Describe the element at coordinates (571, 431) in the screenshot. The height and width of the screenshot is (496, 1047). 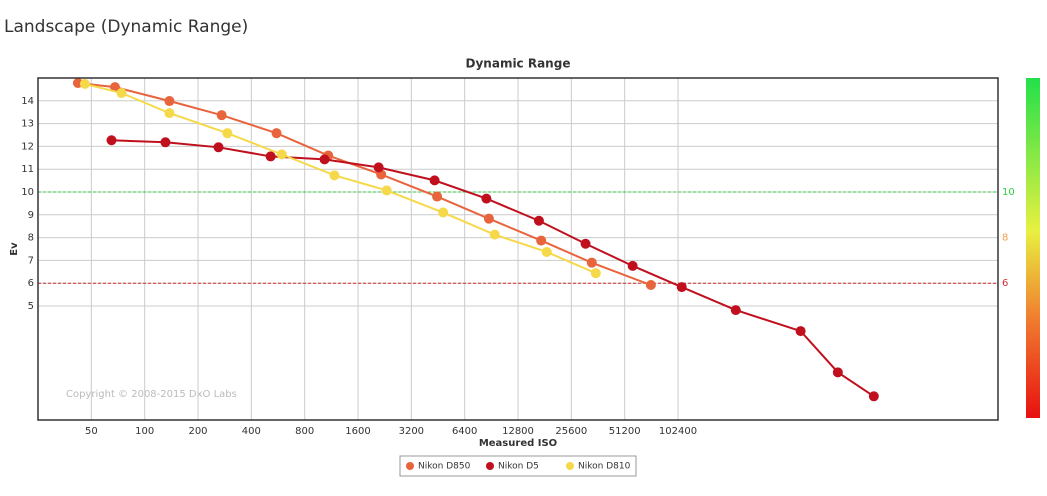
I see `x-tick-label: 25600` at that location.